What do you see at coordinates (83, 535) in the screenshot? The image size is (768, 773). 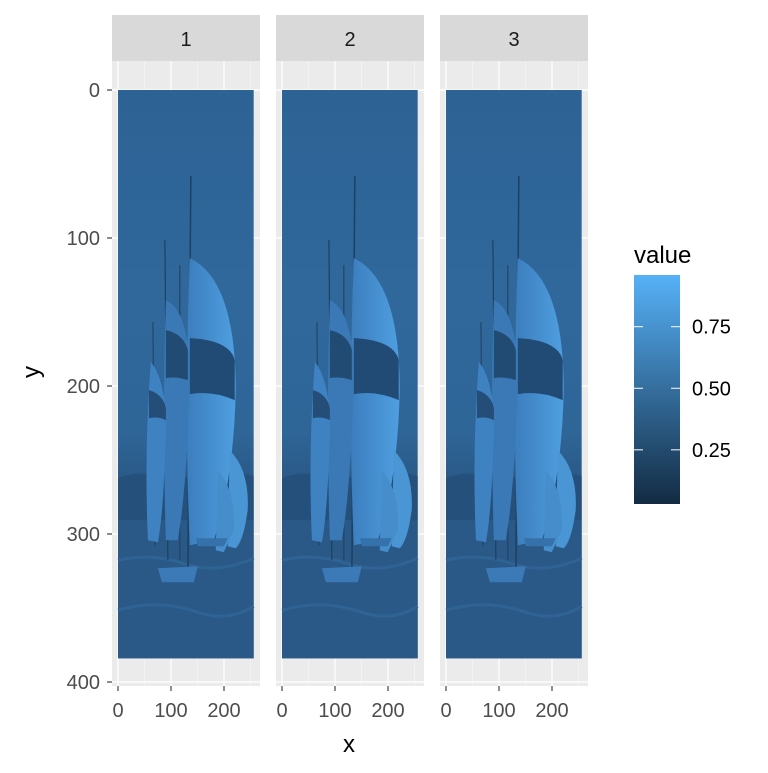 I see `y-tick-label: 300` at bounding box center [83, 535].